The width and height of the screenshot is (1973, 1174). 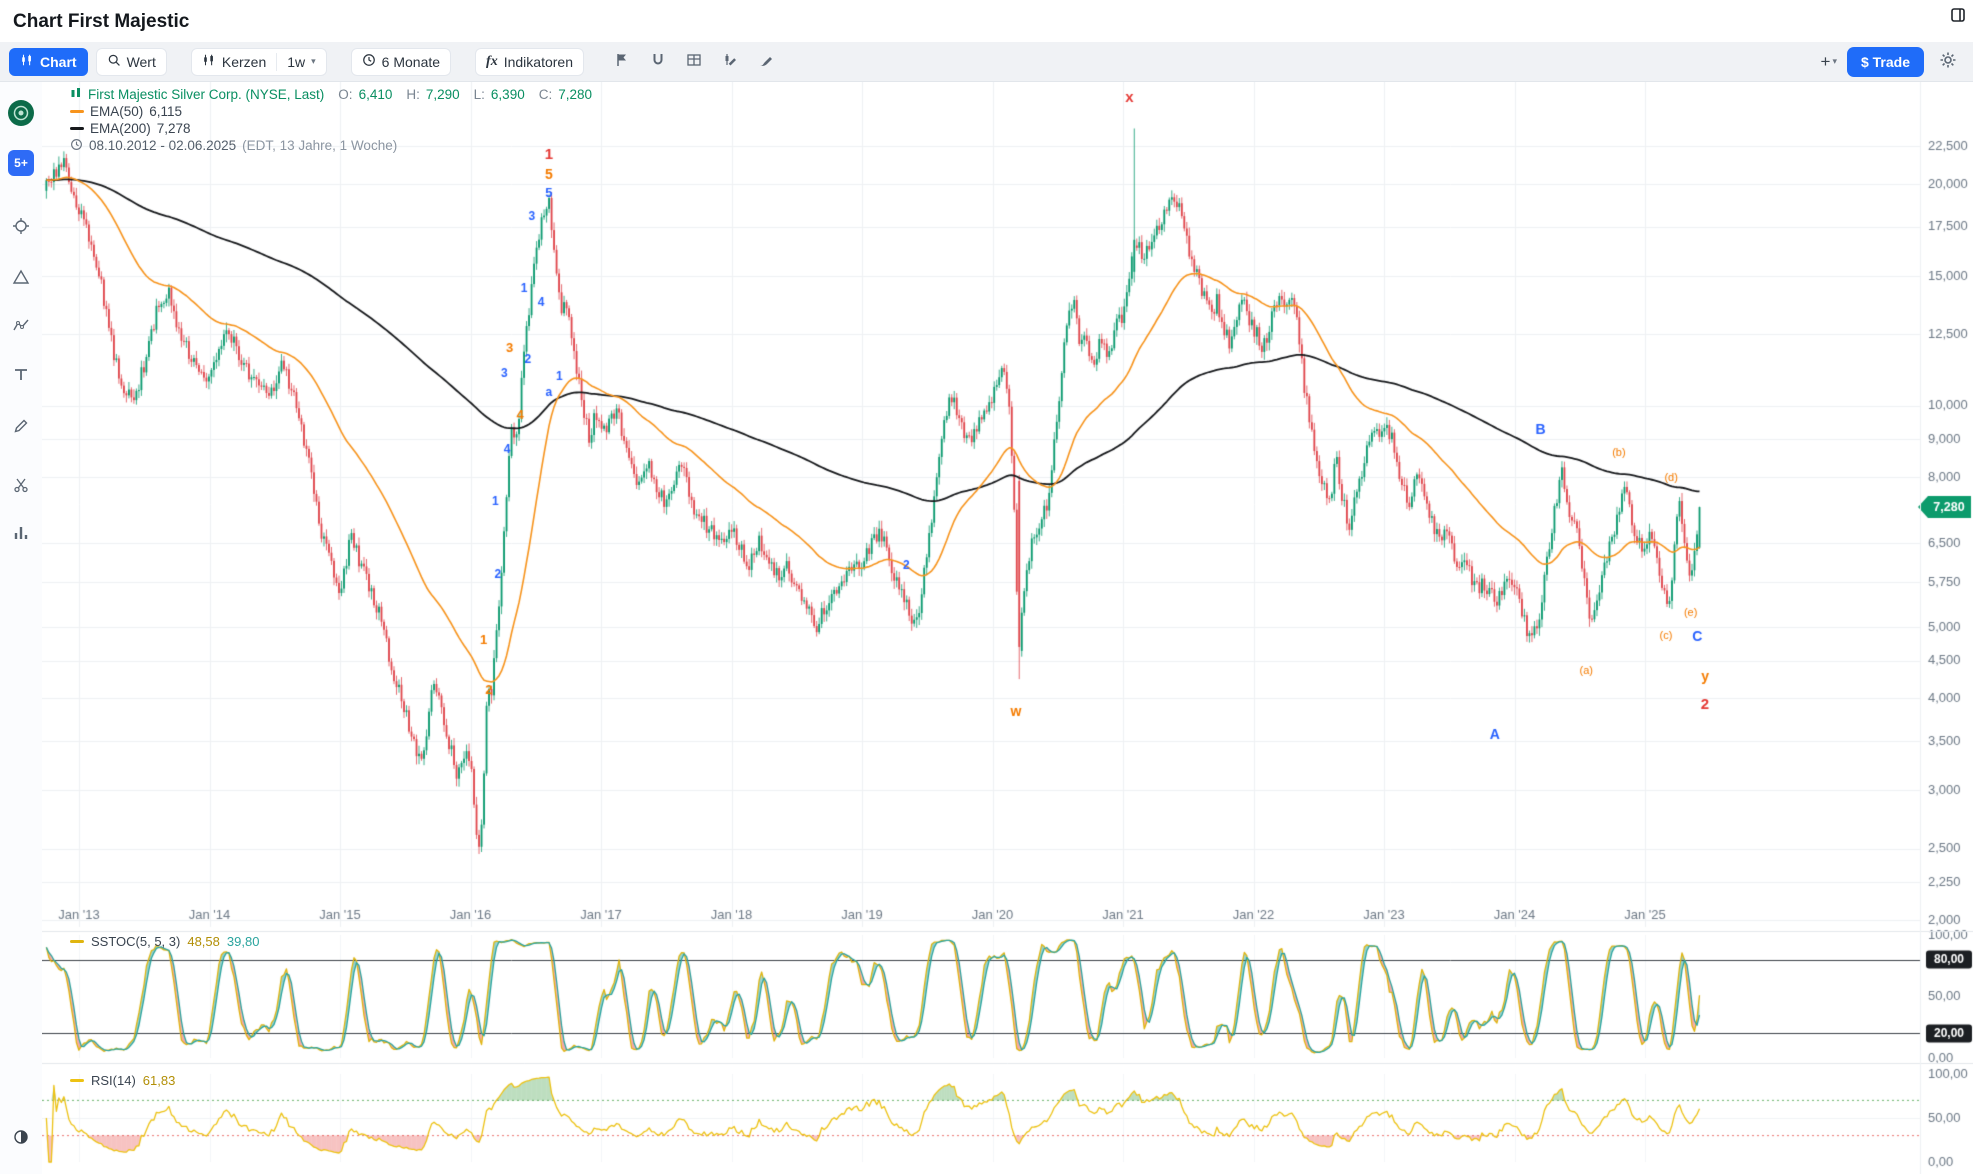 What do you see at coordinates (77, 1080) in the screenshot?
I see `rsi-swatch` at bounding box center [77, 1080].